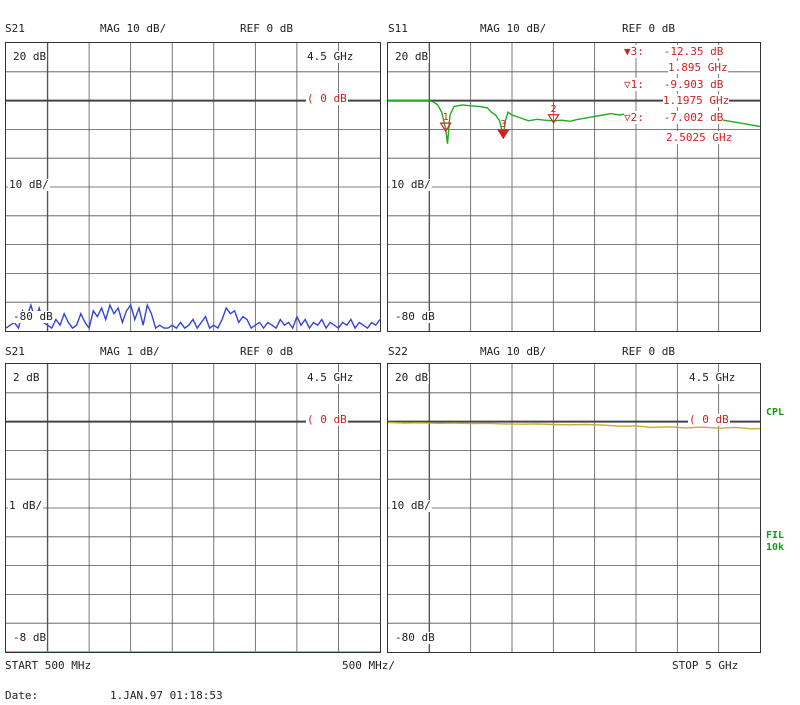  What do you see at coordinates (693, 84) in the screenshot?
I see `marker-1-value: -9.903 dB` at bounding box center [693, 84].